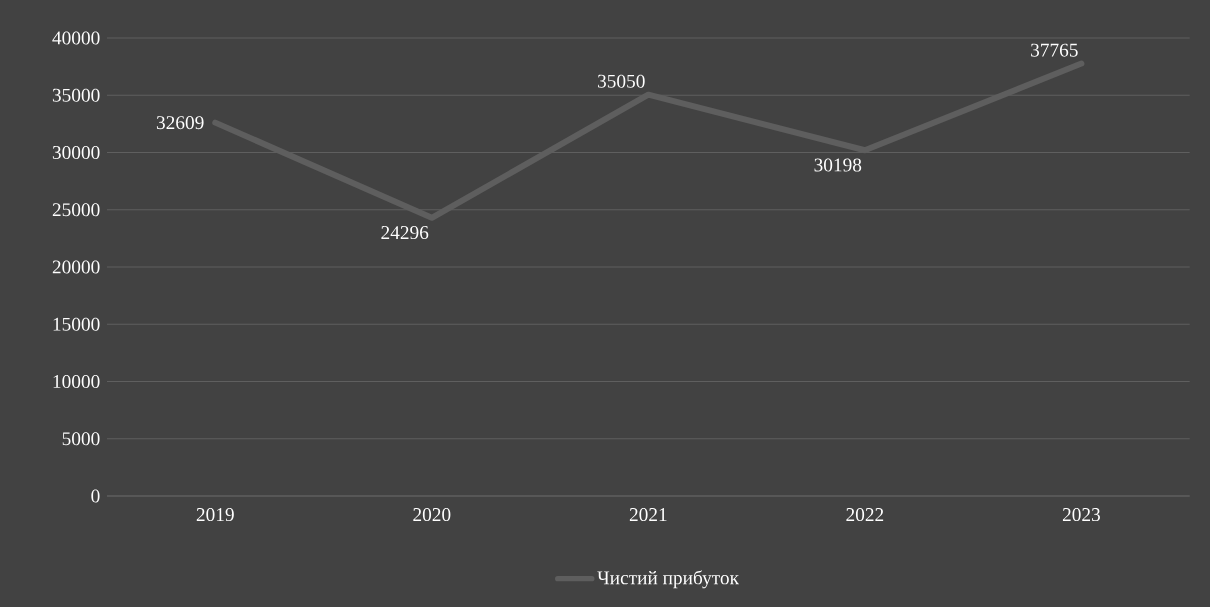  I want to click on x-tick-label: 2023, so click(1081, 515).